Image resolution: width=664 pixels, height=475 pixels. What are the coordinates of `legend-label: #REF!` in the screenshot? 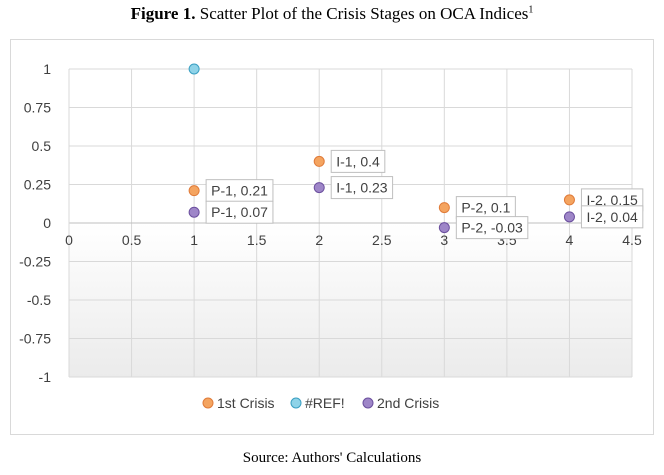 It's located at (325, 403).